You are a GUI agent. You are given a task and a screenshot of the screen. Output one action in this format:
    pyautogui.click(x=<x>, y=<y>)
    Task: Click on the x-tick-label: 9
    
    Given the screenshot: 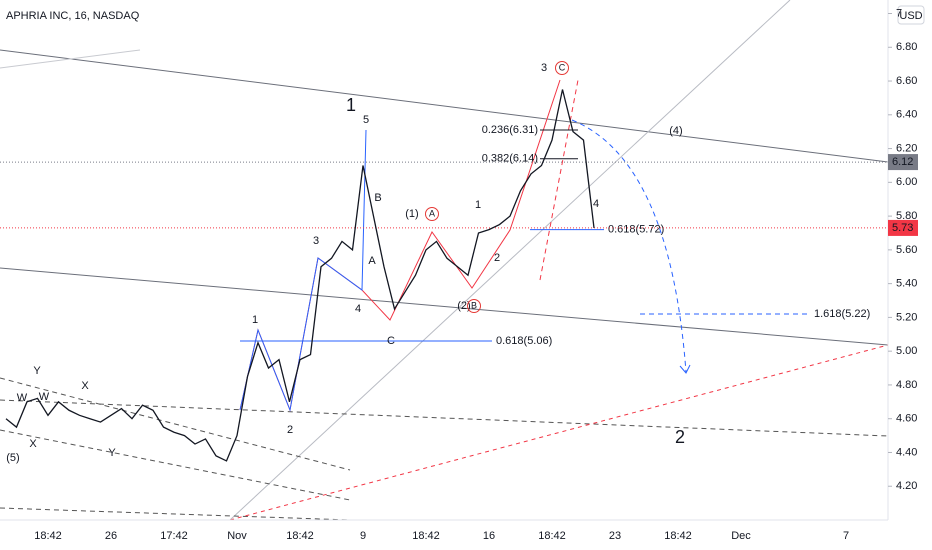 What is the action you would take?
    pyautogui.click(x=363, y=536)
    